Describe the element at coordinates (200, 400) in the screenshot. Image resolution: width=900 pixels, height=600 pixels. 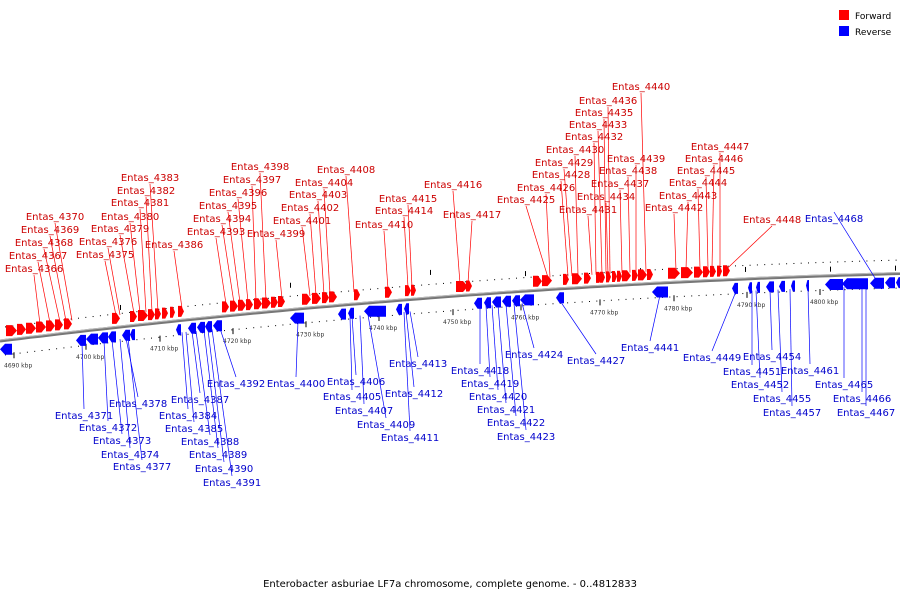
I see `gene-label-entas-4387: Entas_4387` at that location.